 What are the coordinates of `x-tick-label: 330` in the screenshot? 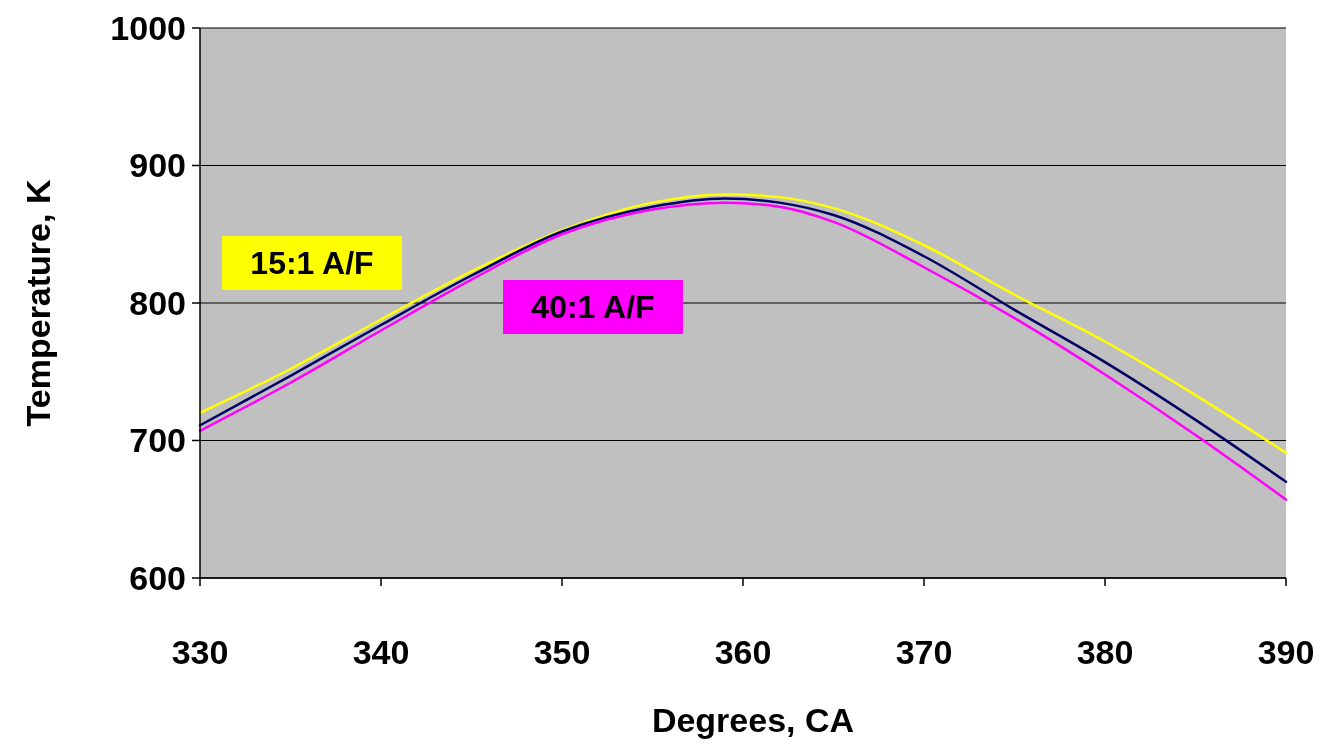 It's located at (200, 652).